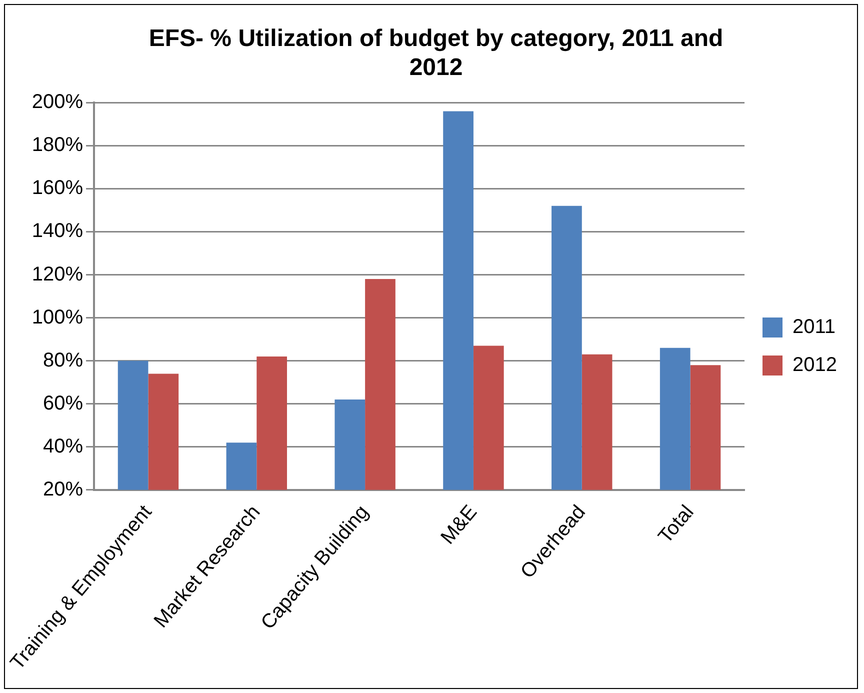  Describe the element at coordinates (63, 446) in the screenshot. I see `y-tick-label: 40%` at that location.